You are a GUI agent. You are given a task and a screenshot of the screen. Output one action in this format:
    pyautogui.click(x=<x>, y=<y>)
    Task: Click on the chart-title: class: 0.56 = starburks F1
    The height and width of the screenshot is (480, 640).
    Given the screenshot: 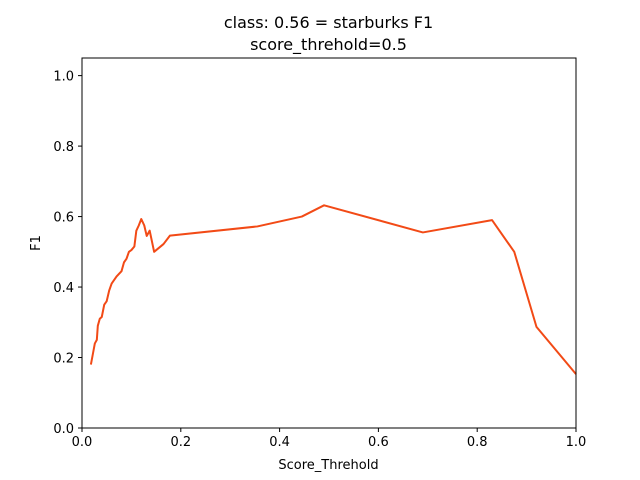 What is the action you would take?
    pyautogui.click(x=328, y=22)
    